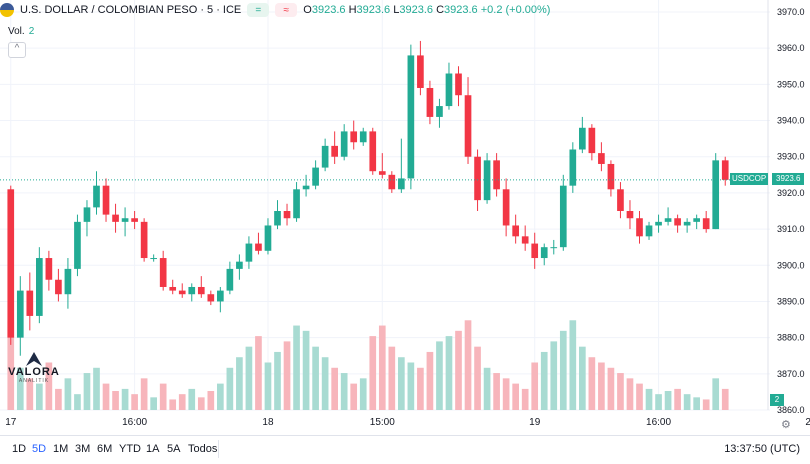  Describe the element at coordinates (791, 157) in the screenshot. I see `y-tick-label: 3930.0` at that location.